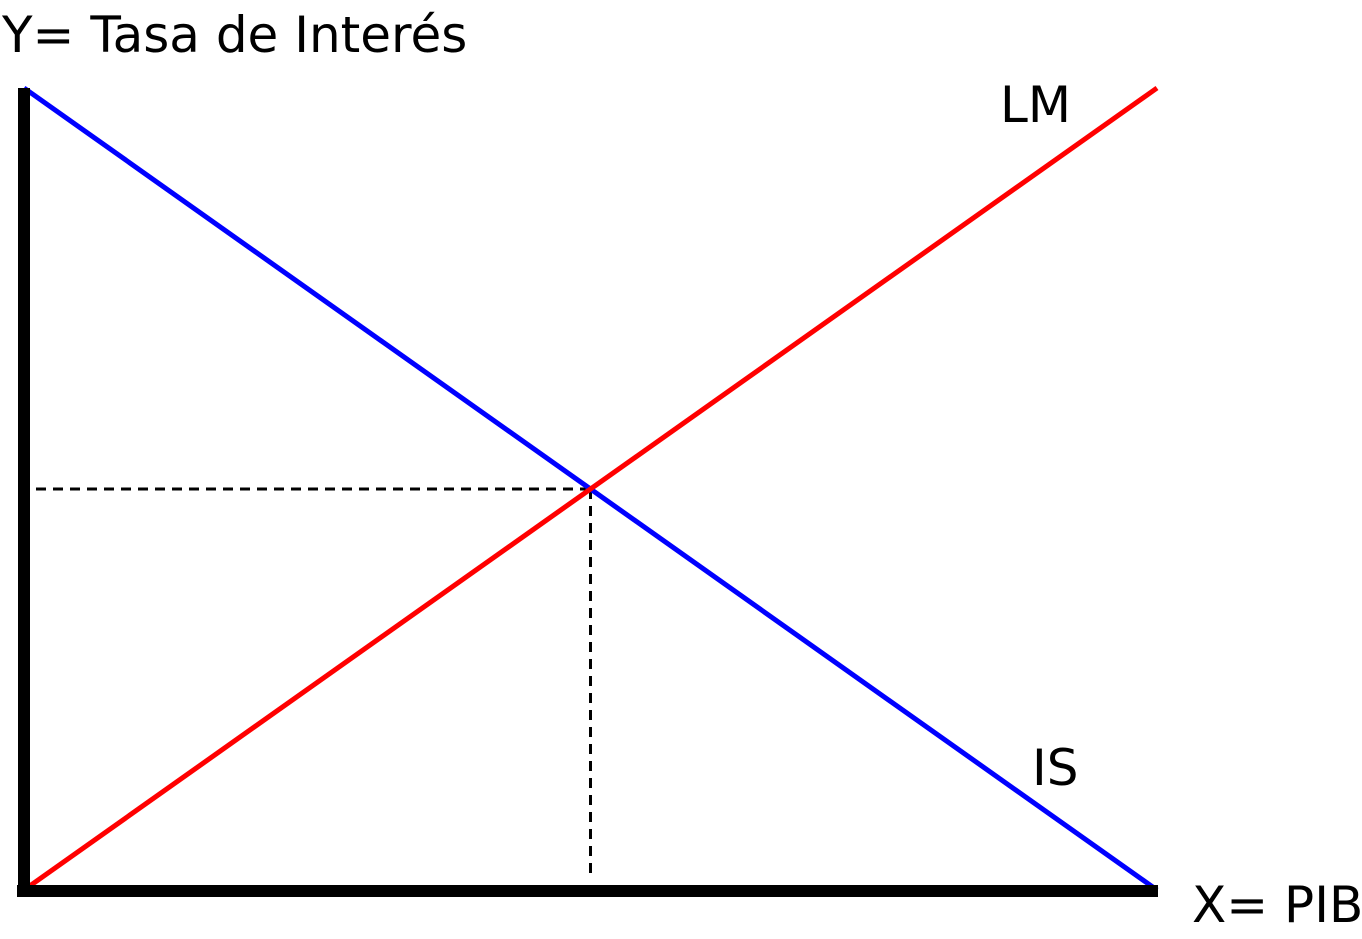 The width and height of the screenshot is (1362, 939). Describe the element at coordinates (1035, 105) in the screenshot. I see `lm-curve-label: LM` at that location.